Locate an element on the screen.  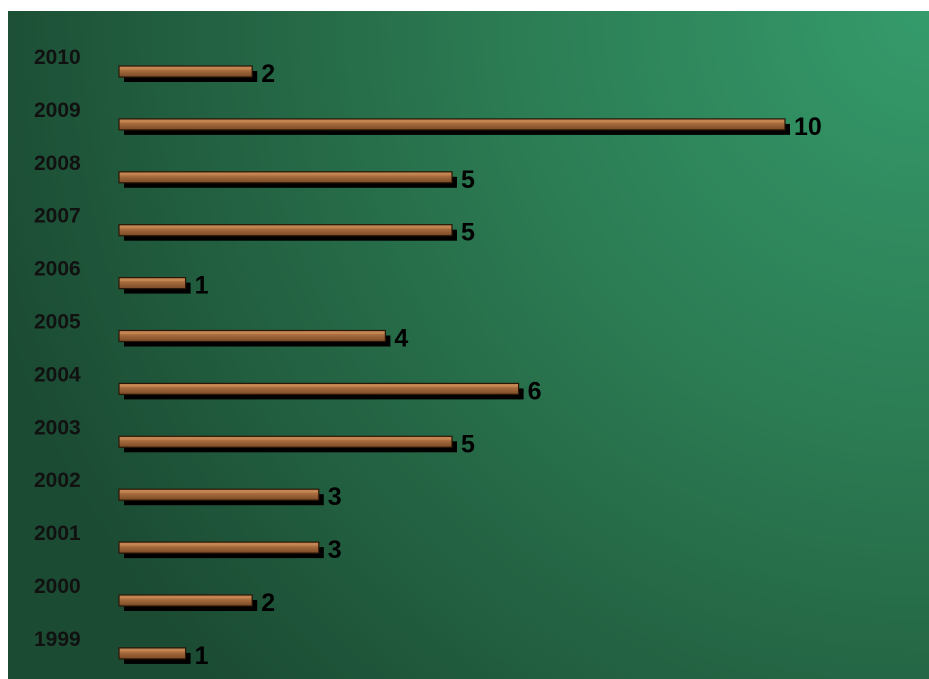
bar-group-2010: 2010 2 is located at coordinates (154, 67).